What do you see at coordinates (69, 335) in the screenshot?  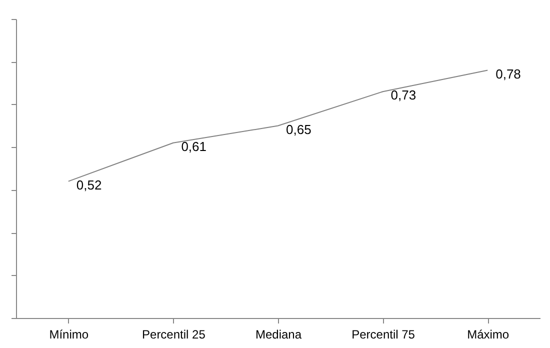 I see `x-tick-label: Mínimo` at bounding box center [69, 335].